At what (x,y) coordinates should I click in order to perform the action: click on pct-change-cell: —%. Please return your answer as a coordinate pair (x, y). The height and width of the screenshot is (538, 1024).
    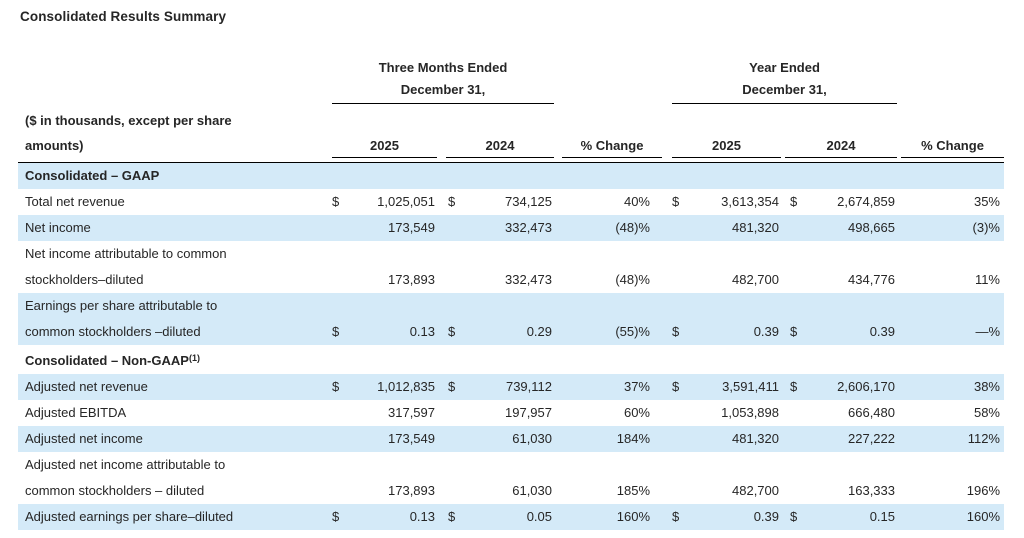
    Looking at the image, I should click on (987, 331).